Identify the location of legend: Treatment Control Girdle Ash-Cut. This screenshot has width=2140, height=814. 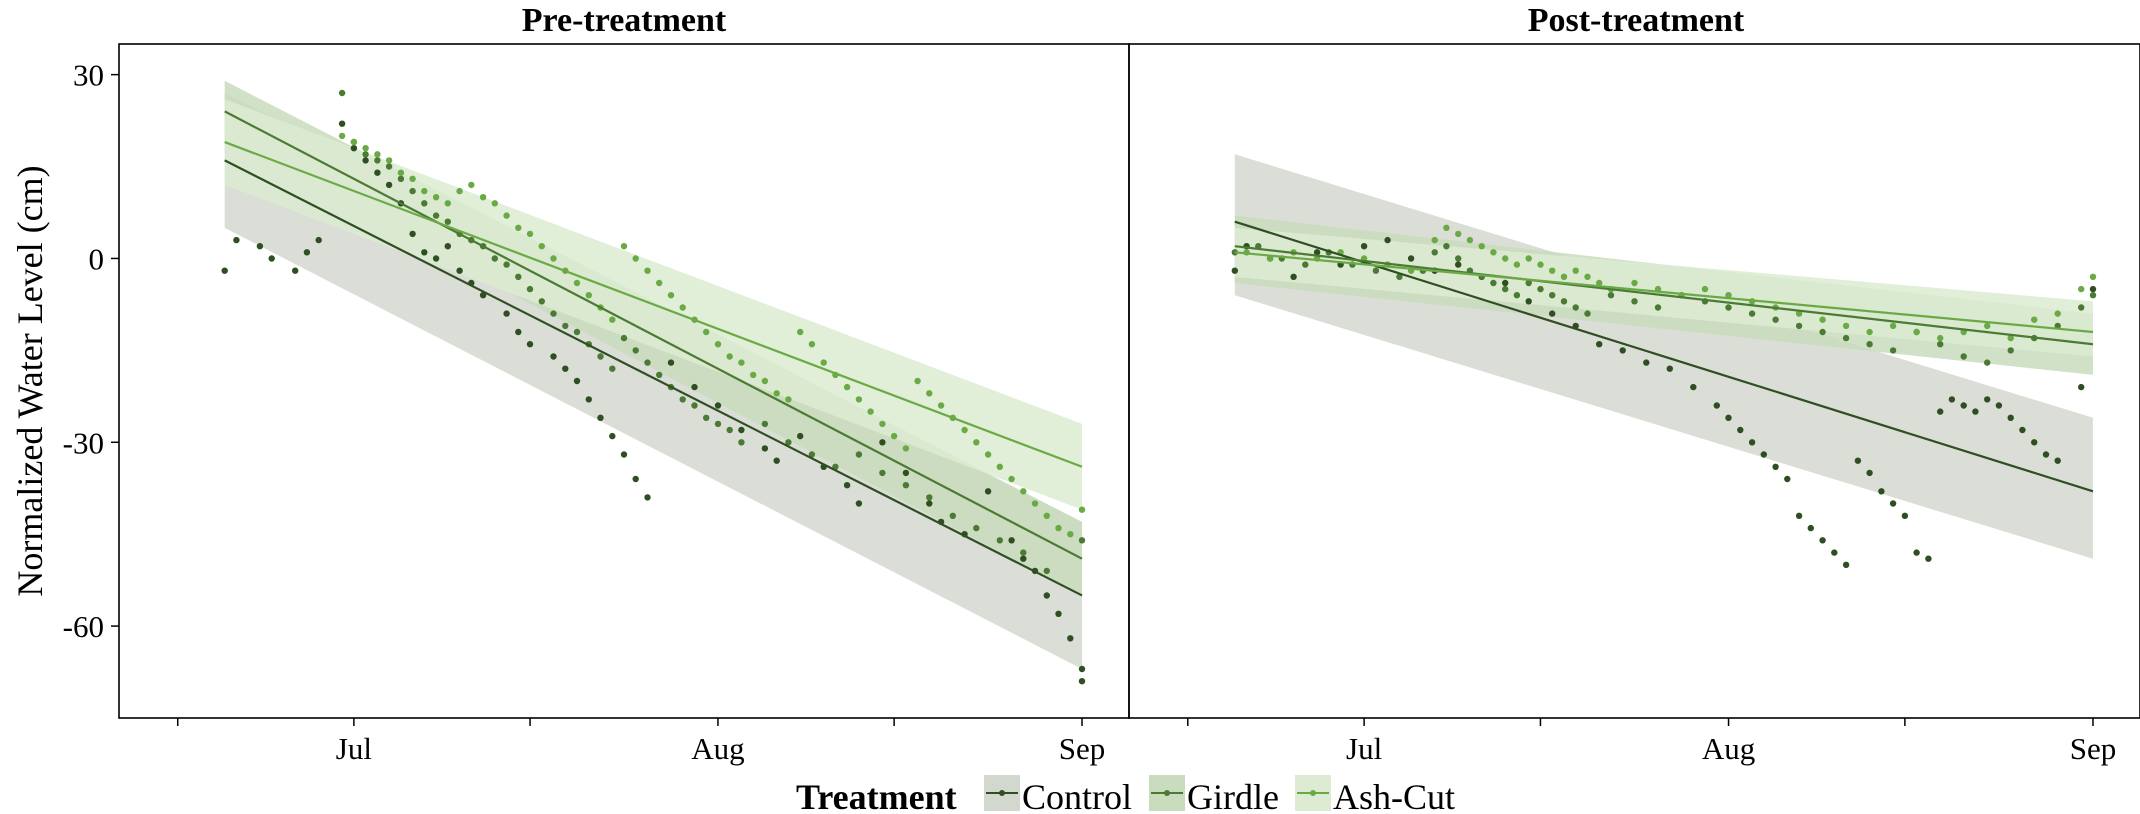
(1125, 794).